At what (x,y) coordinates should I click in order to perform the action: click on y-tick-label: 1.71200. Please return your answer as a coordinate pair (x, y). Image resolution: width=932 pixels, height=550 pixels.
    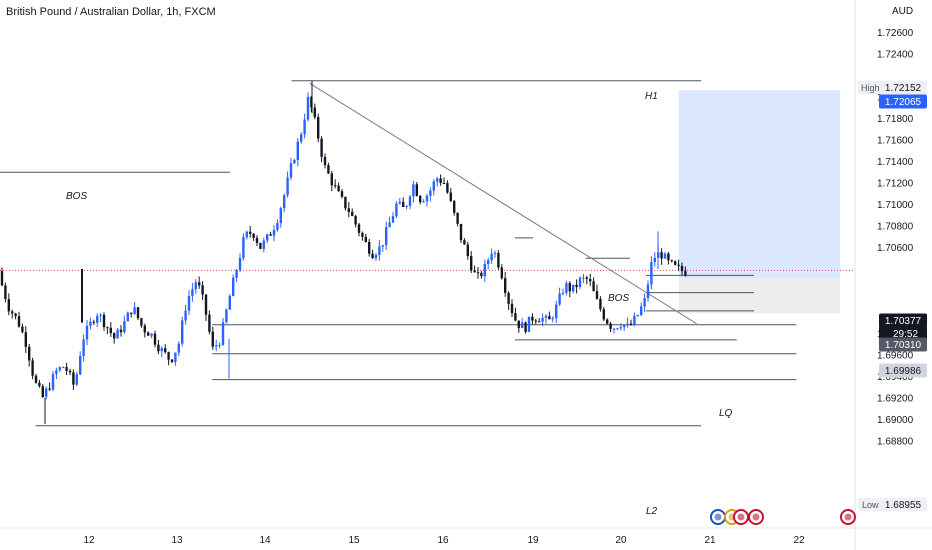
    Looking at the image, I should click on (895, 184).